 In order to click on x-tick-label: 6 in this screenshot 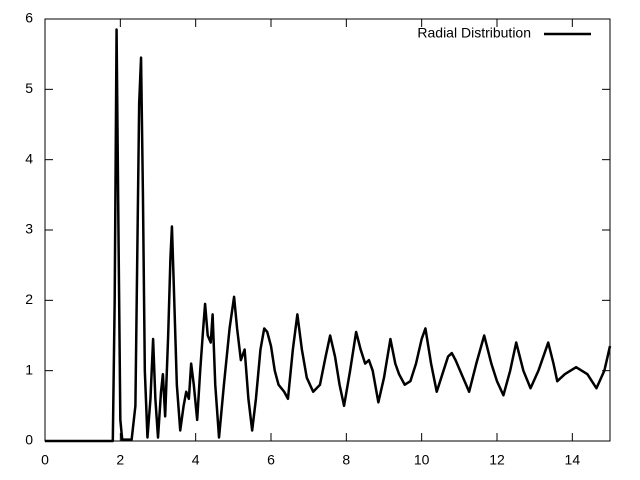, I will do `click(271, 460)`.